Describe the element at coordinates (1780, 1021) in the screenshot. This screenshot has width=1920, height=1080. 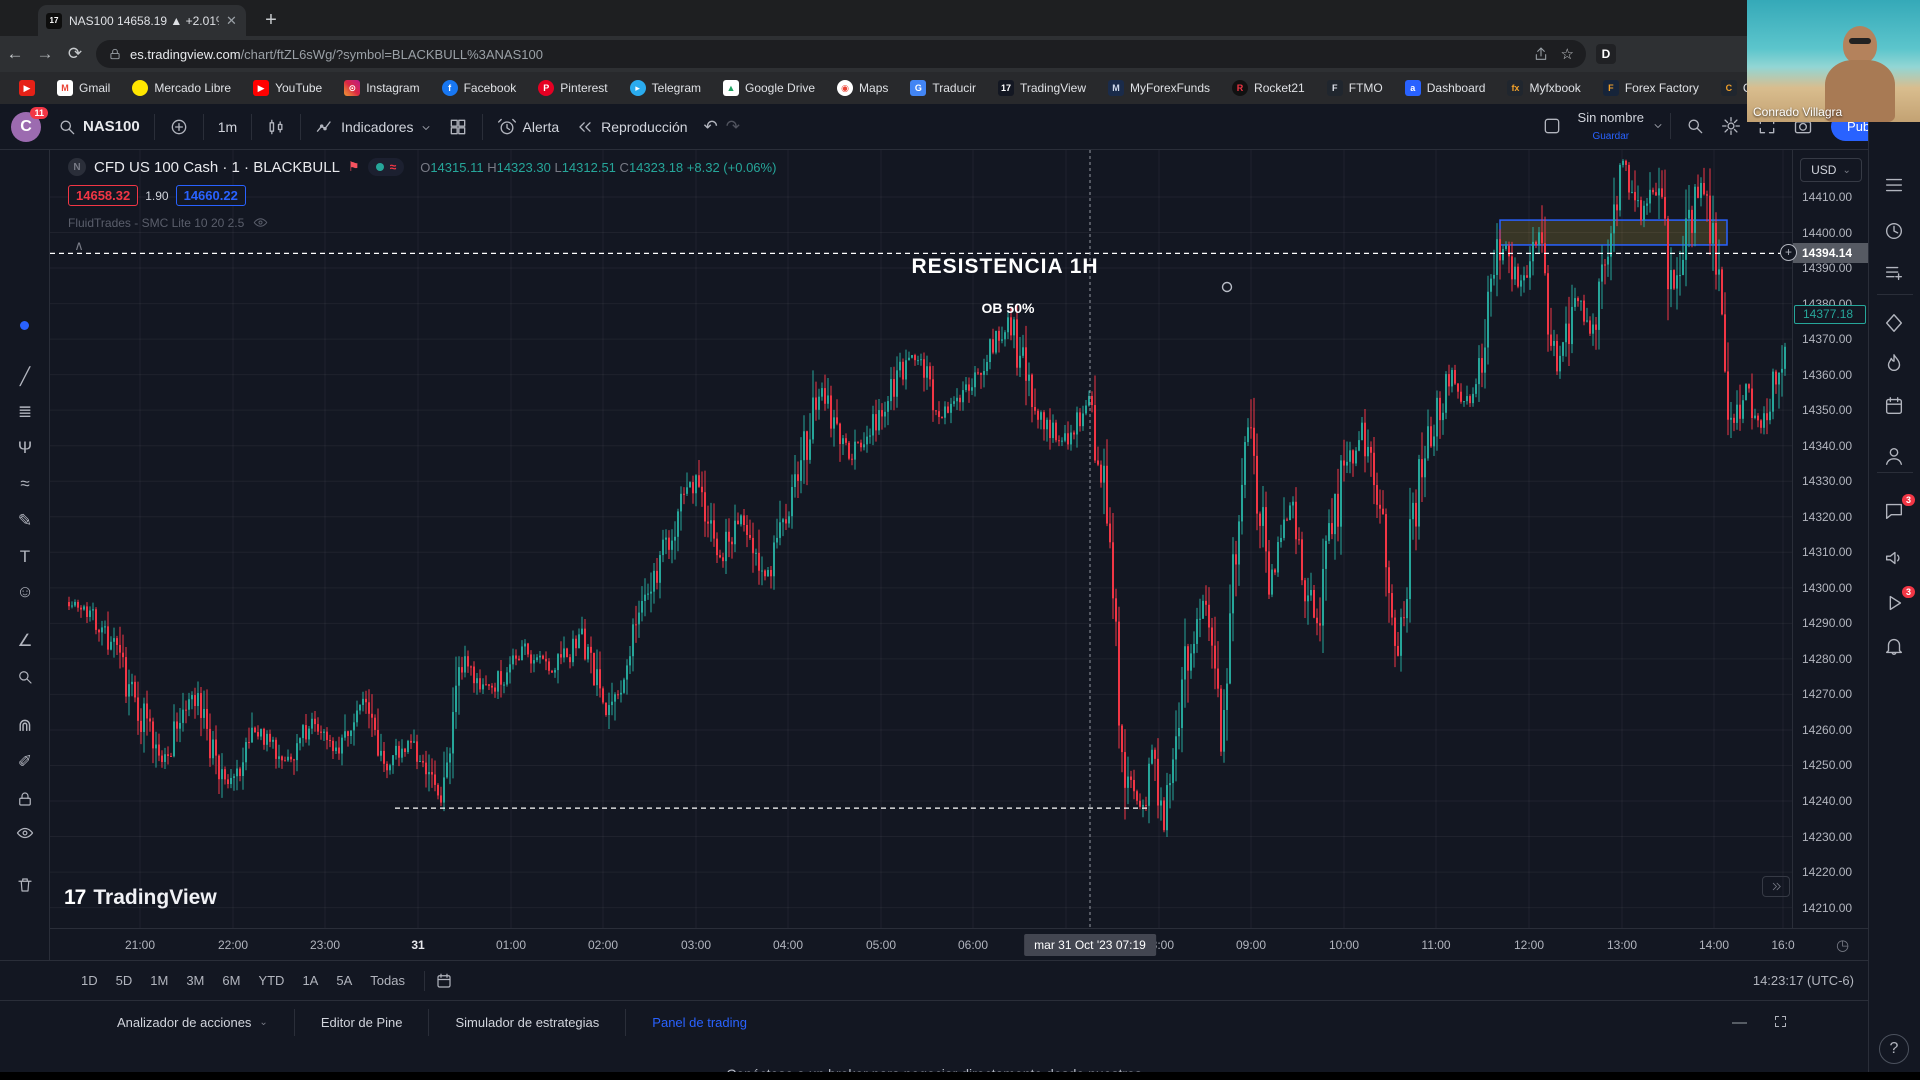
I see `panel-maximize-icon` at that location.